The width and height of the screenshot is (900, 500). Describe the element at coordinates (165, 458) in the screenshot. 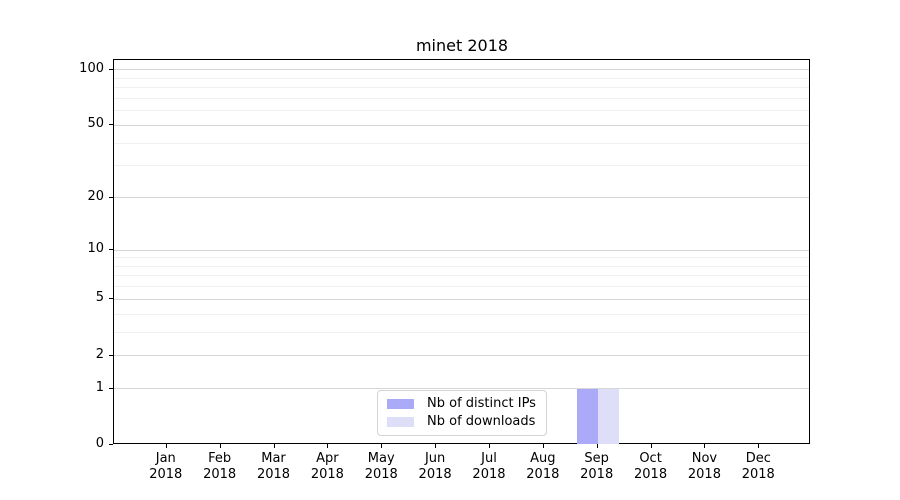

I see `x-tick-month: Jan` at that location.